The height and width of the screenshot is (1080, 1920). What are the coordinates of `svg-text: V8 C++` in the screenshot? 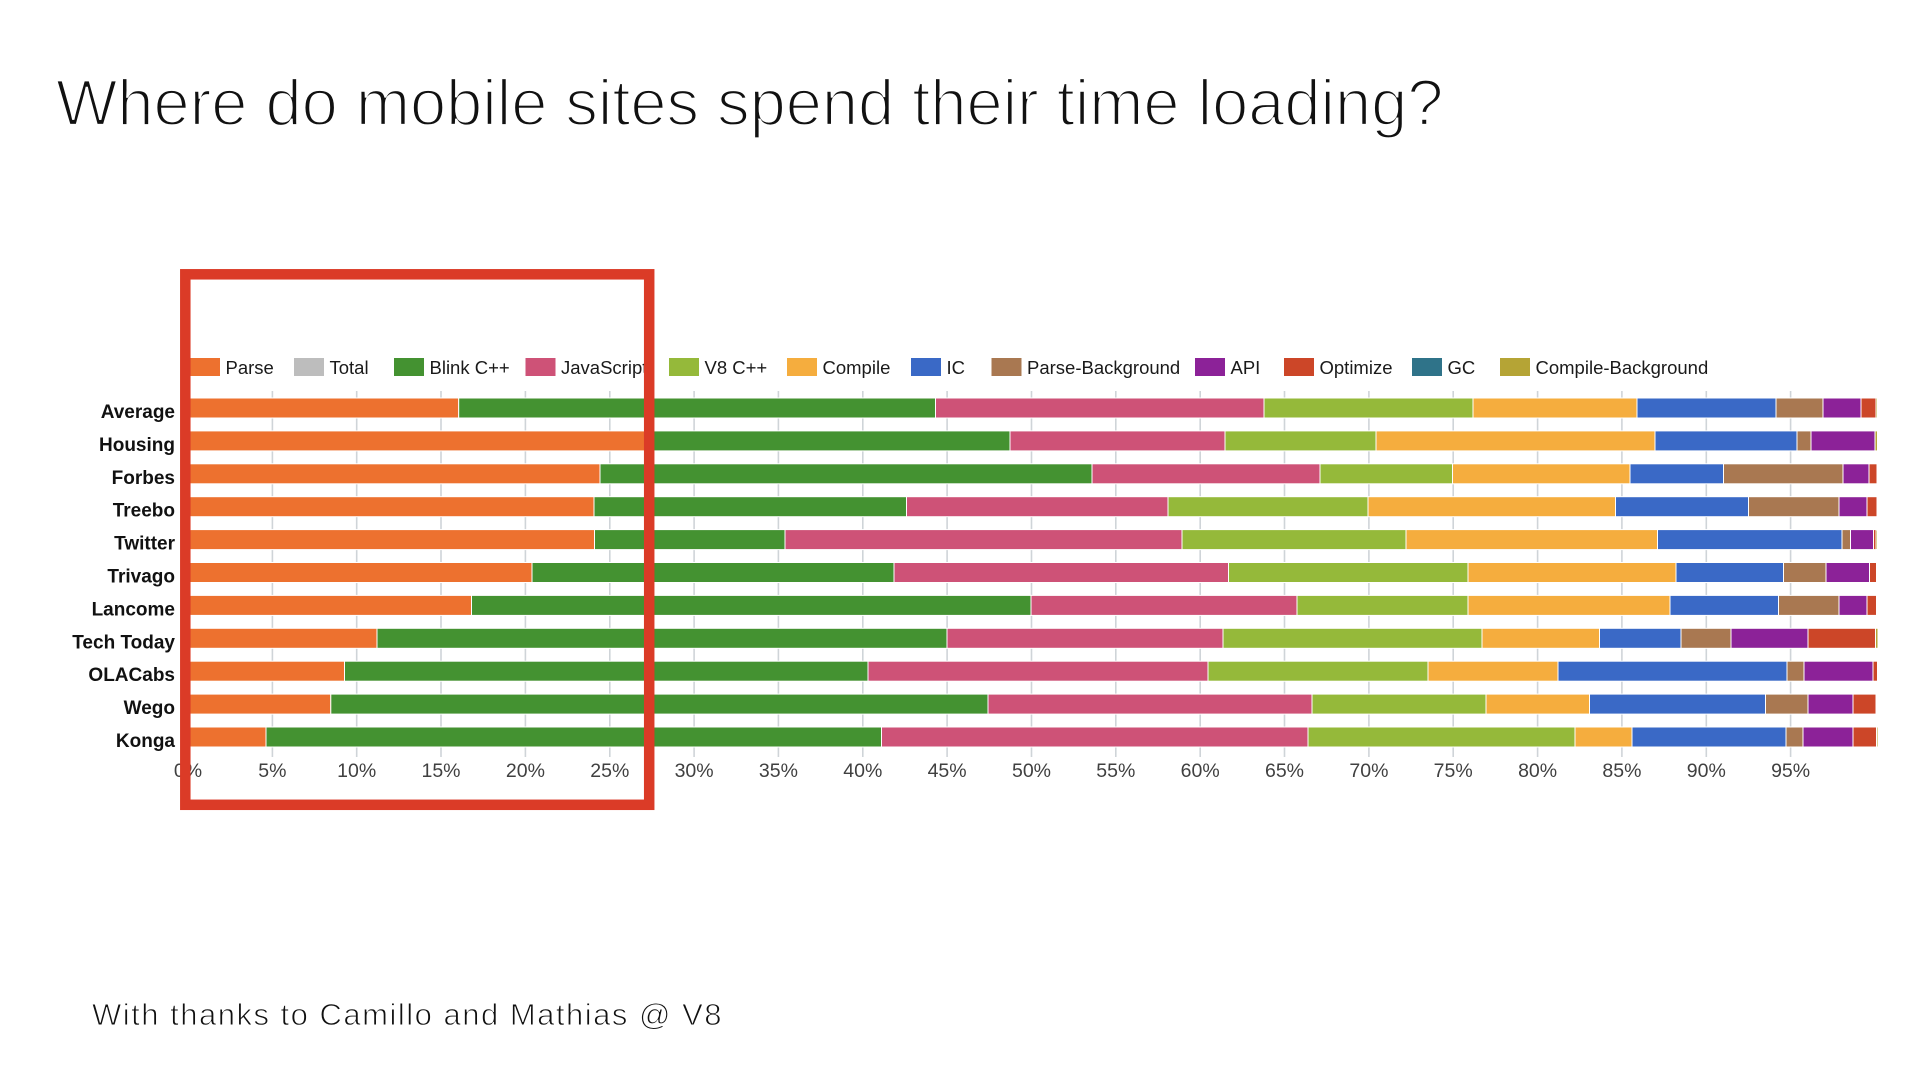 It's located at (736, 367).